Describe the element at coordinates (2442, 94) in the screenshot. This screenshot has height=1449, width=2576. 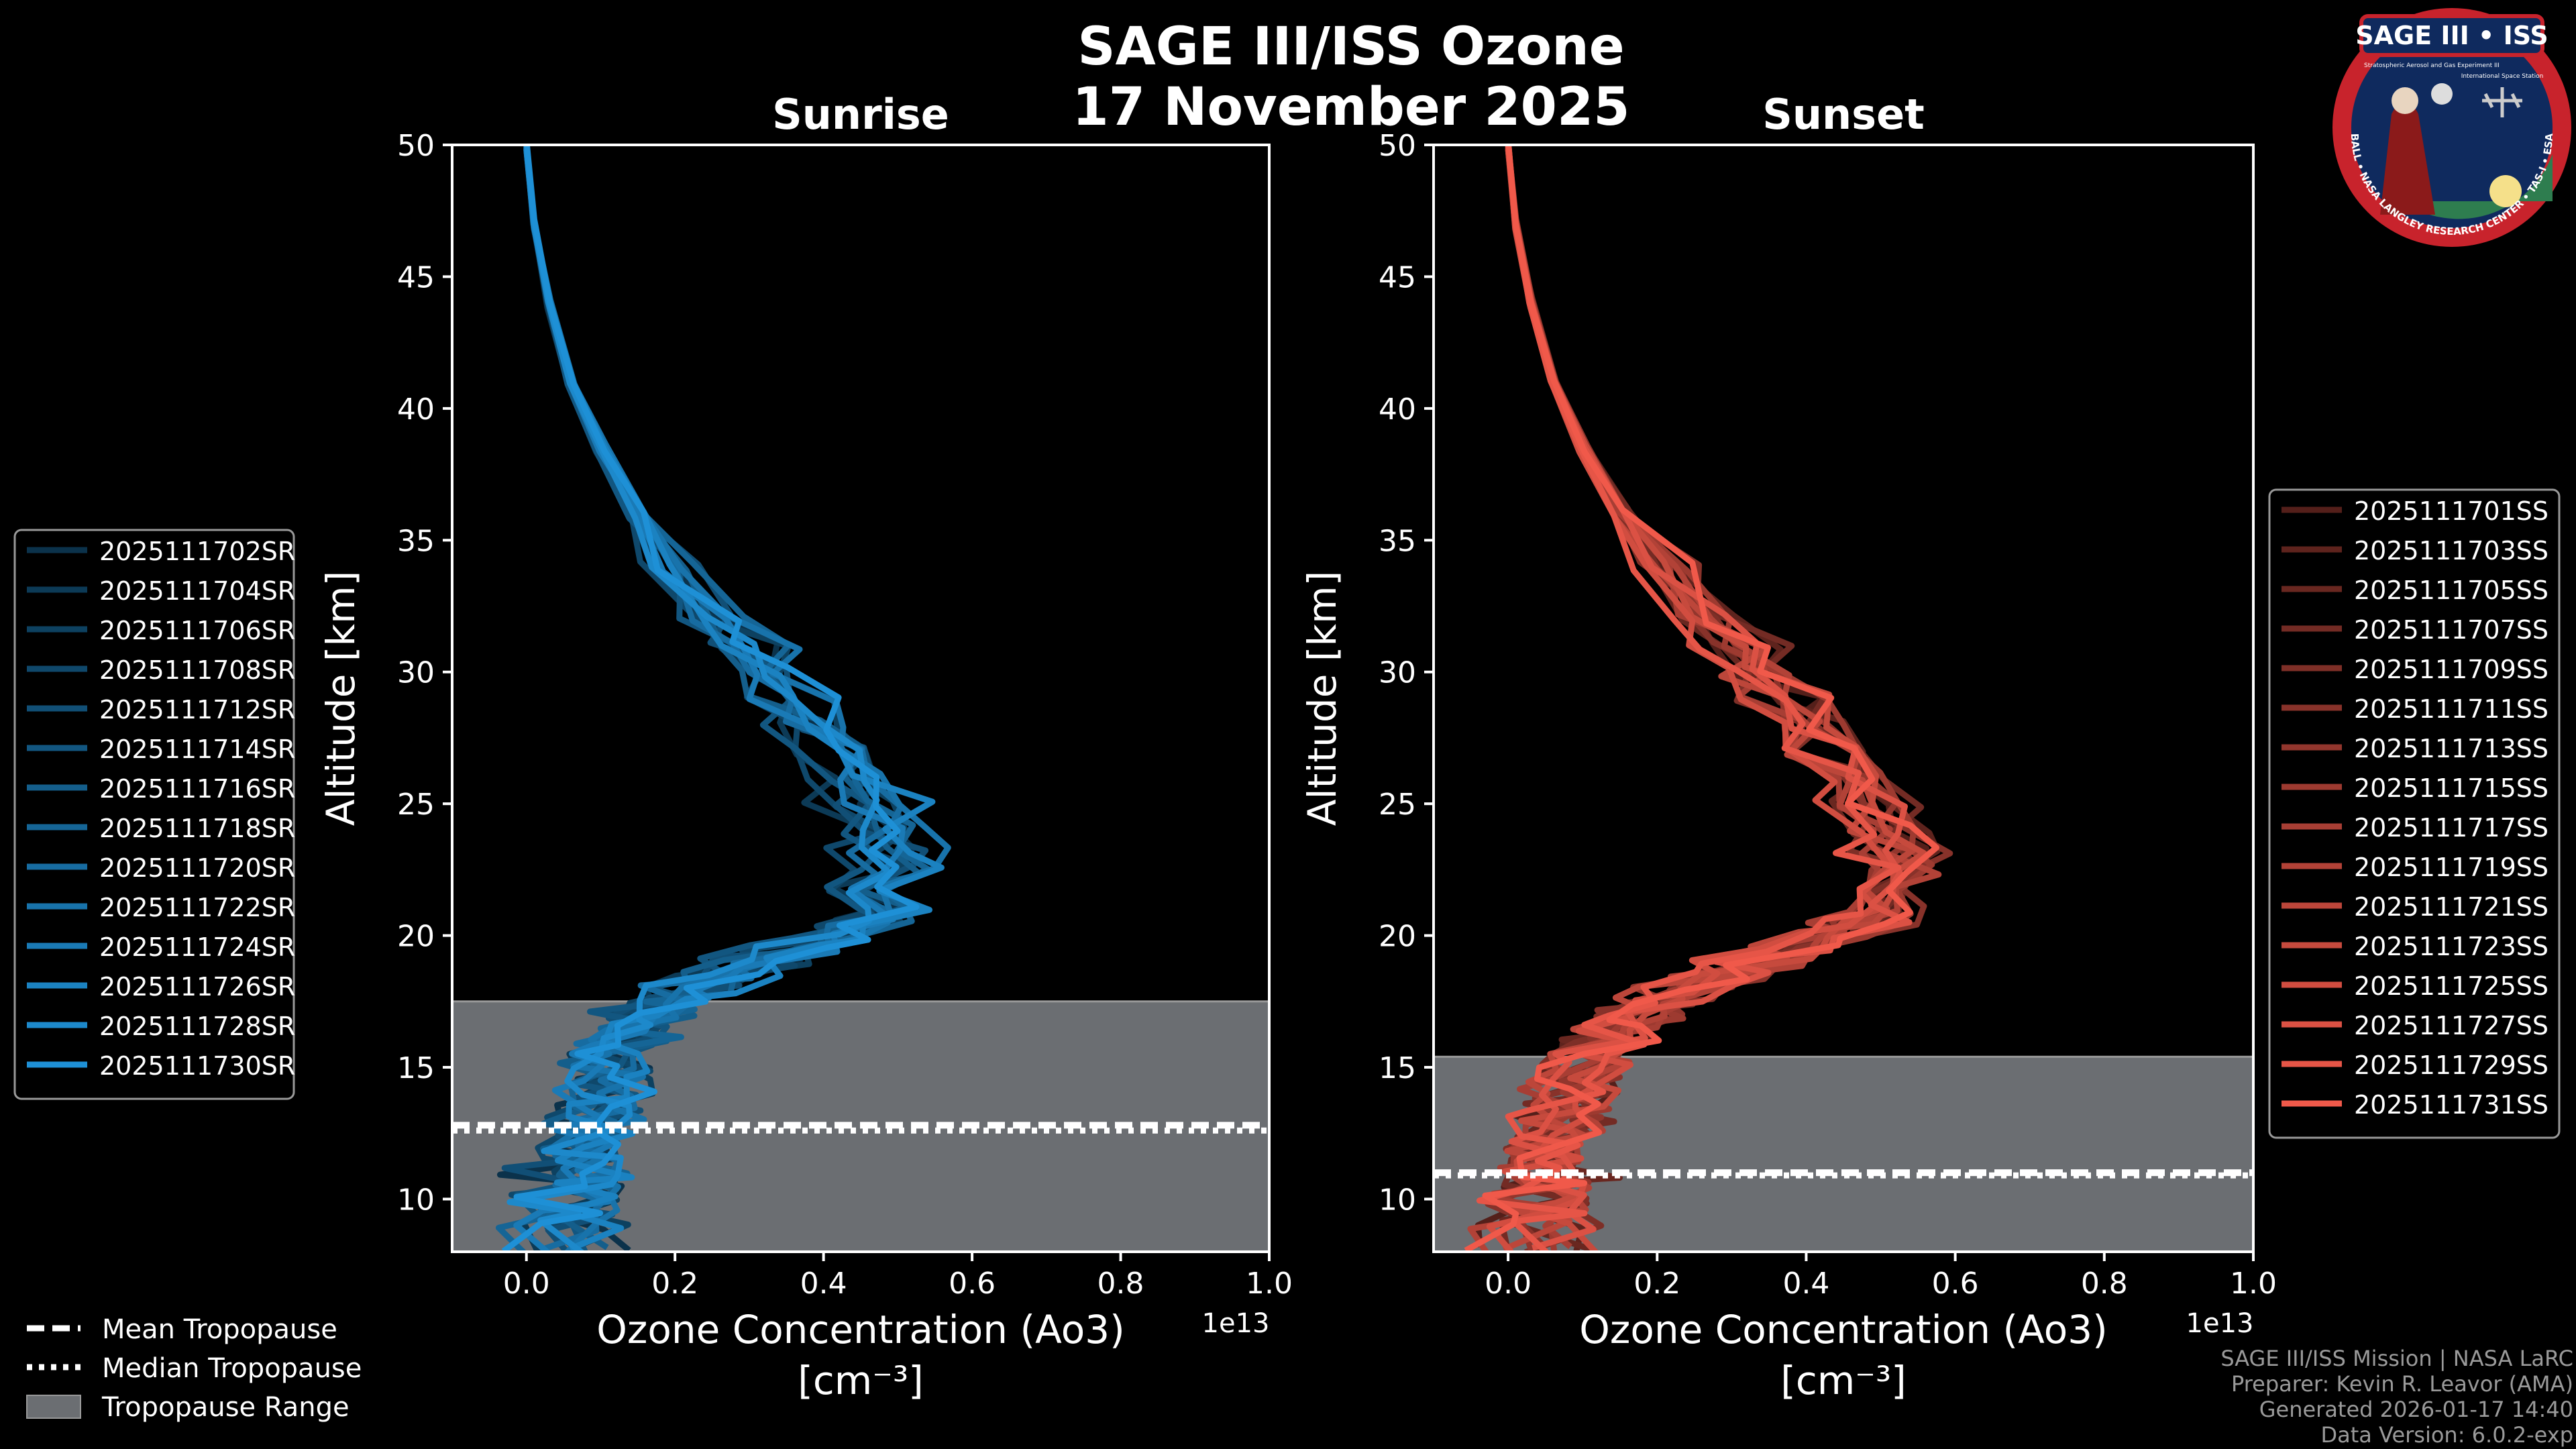
I see `moon-icon` at that location.